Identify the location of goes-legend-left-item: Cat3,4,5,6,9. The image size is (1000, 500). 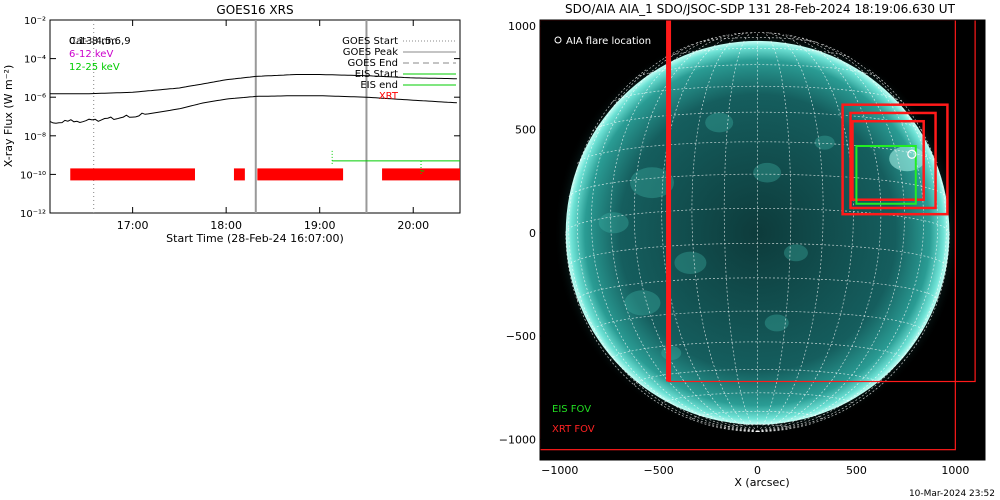
(100, 41).